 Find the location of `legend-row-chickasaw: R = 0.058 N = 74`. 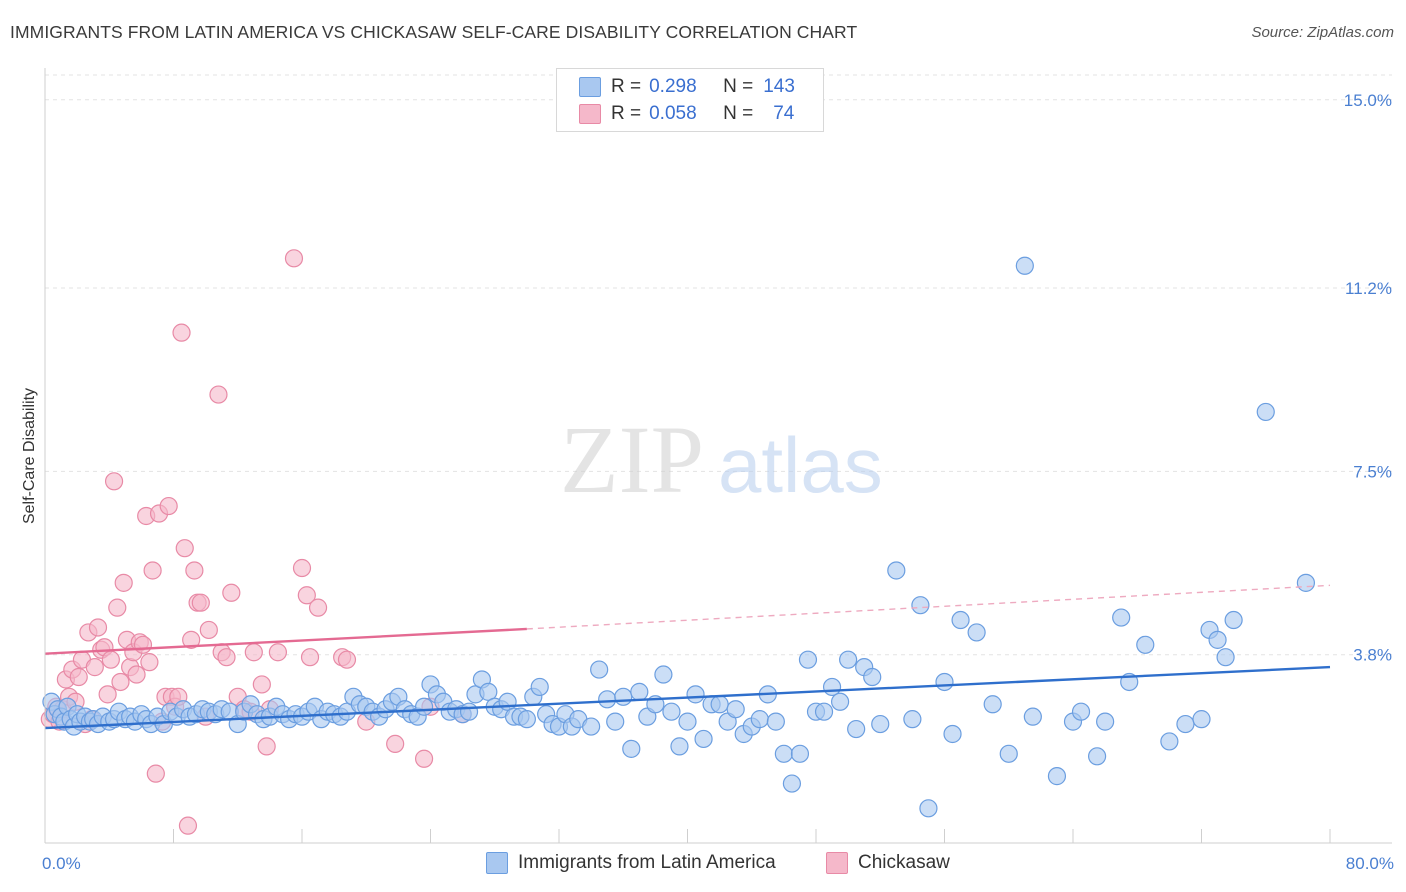

legend-row-chickasaw: R = 0.058 N = 74 is located at coordinates (686, 114).